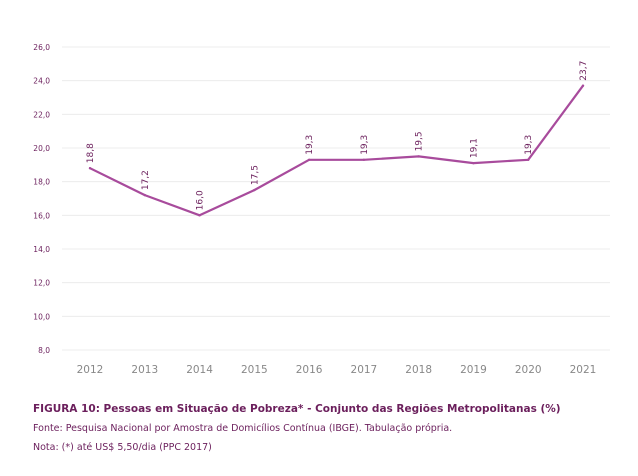  What do you see at coordinates (41, 114) in the screenshot?
I see `y-tick-label: 22,0` at bounding box center [41, 114].